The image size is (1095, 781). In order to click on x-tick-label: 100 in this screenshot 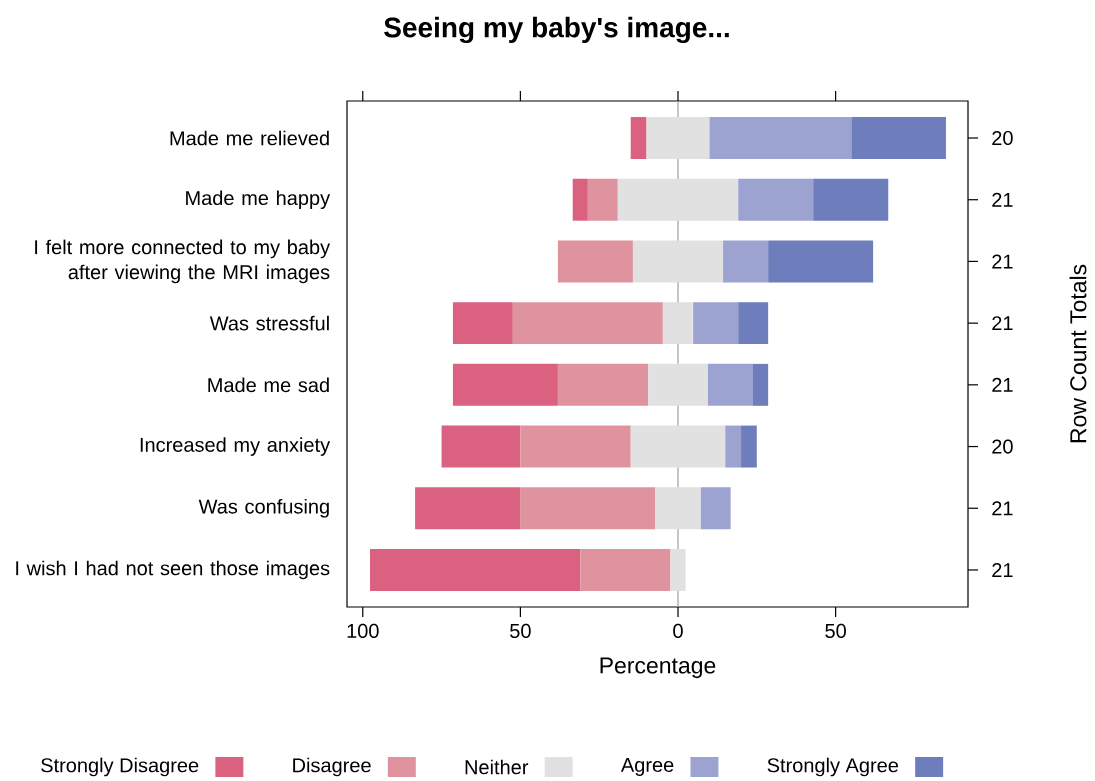, I will do `click(363, 631)`.